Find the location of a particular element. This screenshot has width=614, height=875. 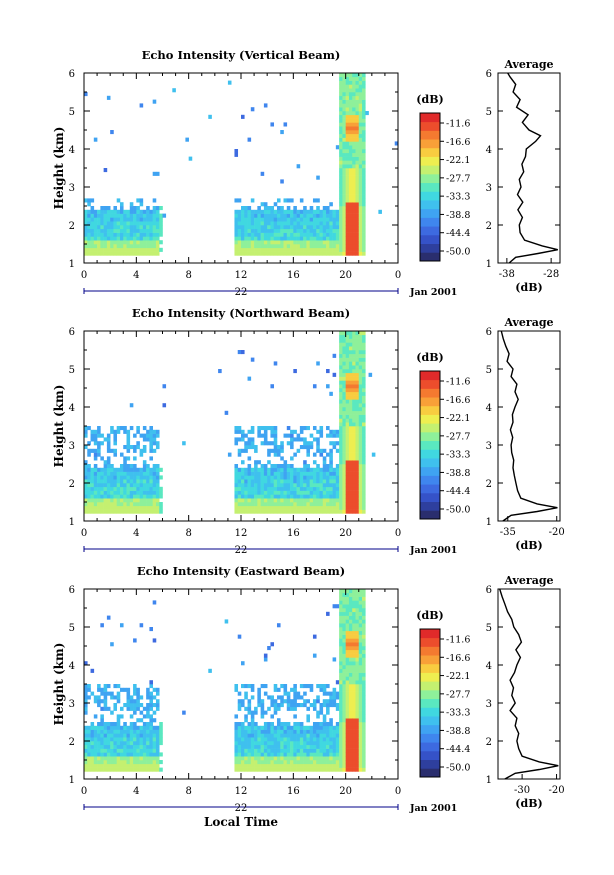

colorbar-swatch is located at coordinates (430, 685).